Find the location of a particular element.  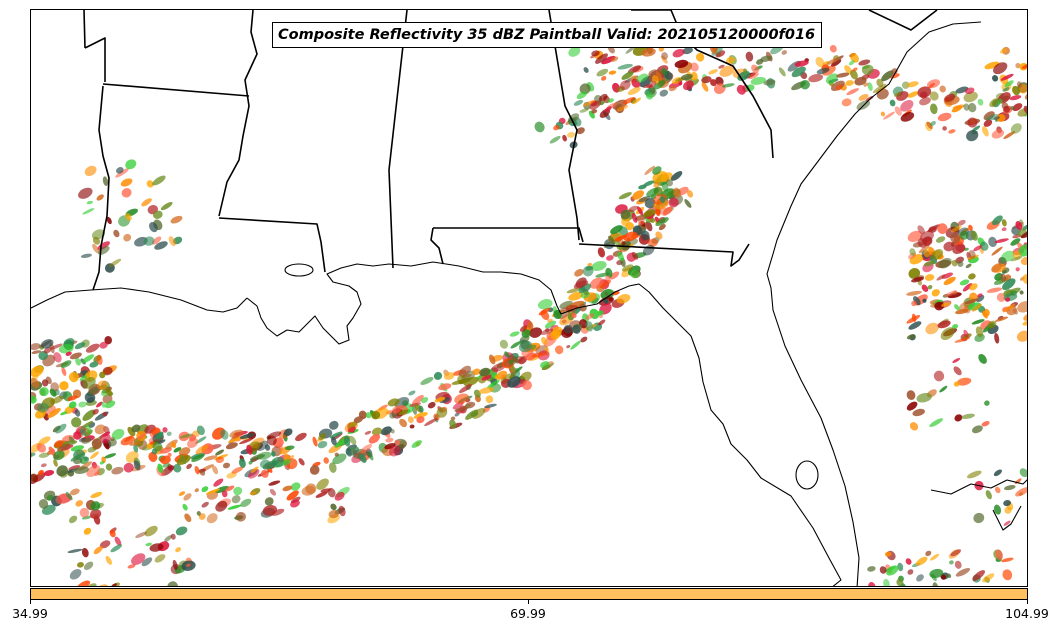

colorbar is located at coordinates (529, 594).